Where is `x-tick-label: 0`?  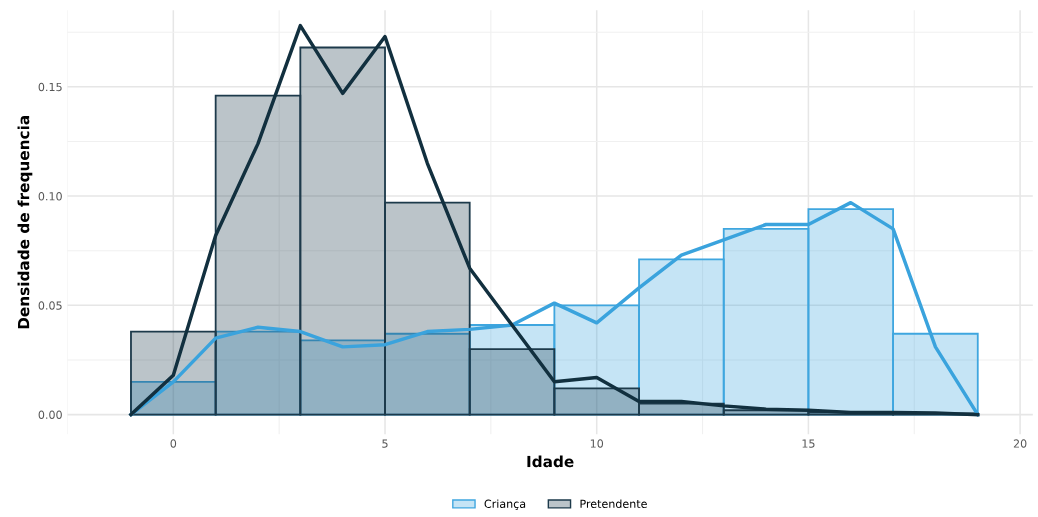
x-tick-label: 0 is located at coordinates (173, 443).